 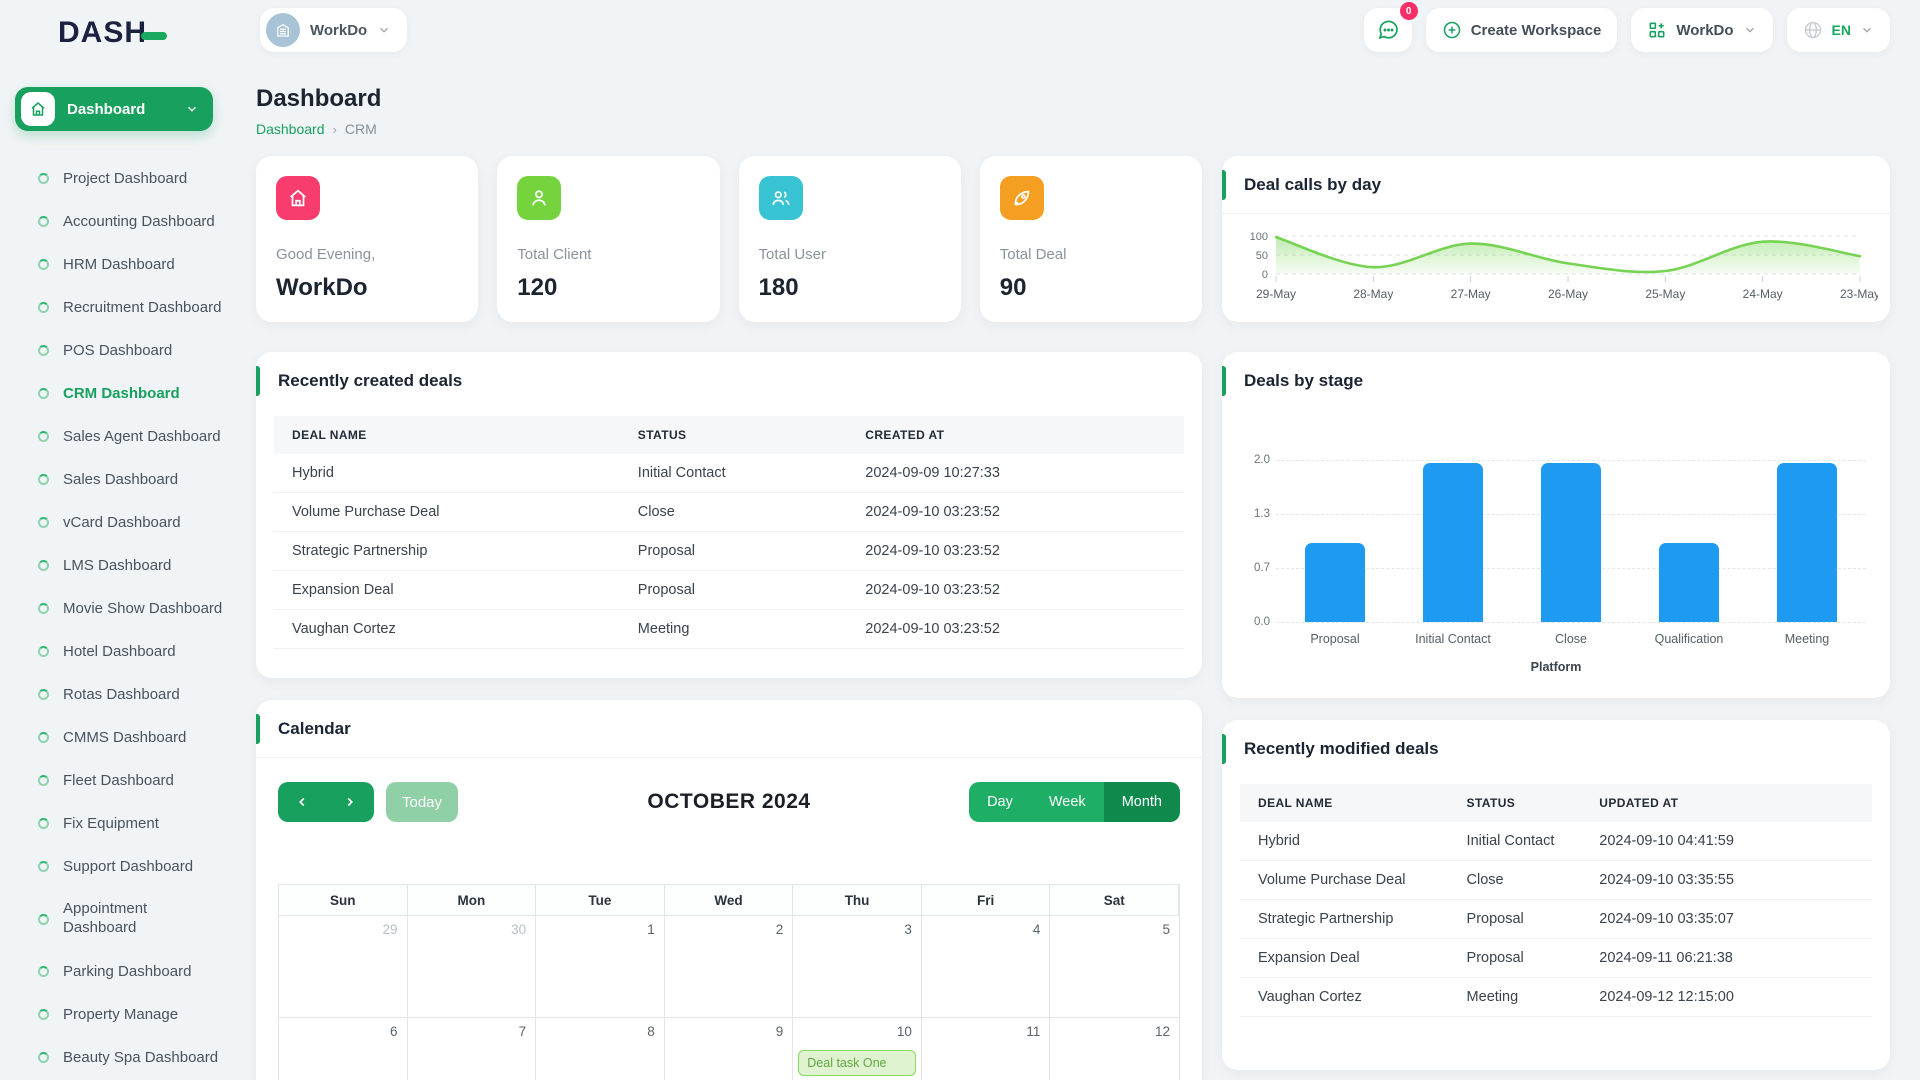 I want to click on sidebar-item-dashboard-active: Dashboard, so click(x=114, y=109).